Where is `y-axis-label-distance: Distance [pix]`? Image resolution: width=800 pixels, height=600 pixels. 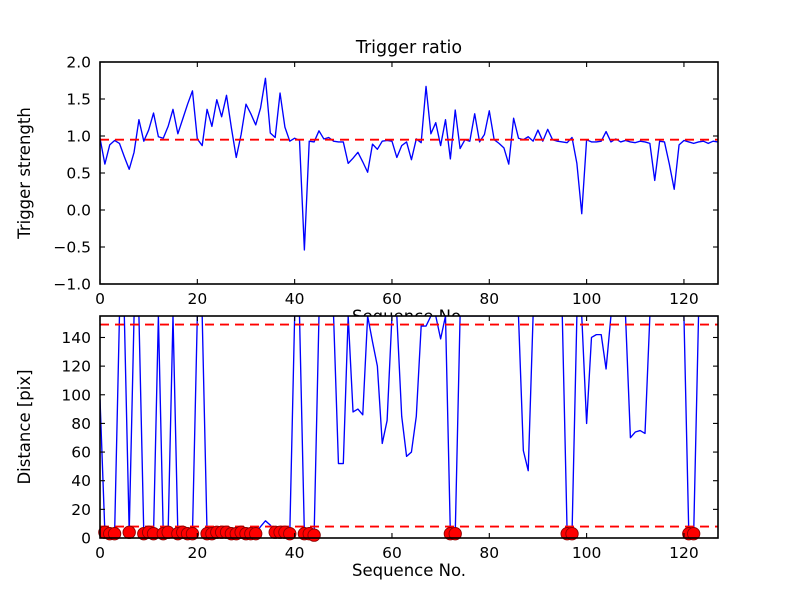 y-axis-label-distance: Distance [pix] is located at coordinates (24, 426).